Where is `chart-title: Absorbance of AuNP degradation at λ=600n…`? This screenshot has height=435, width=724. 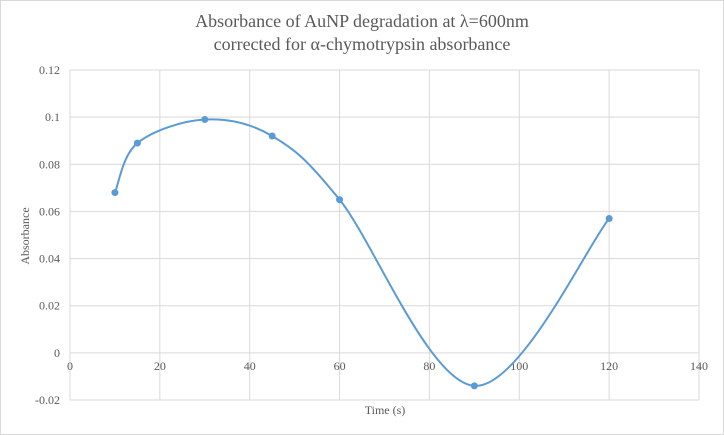 chart-title: Absorbance of AuNP degradation at λ=600n… is located at coordinates (362, 33).